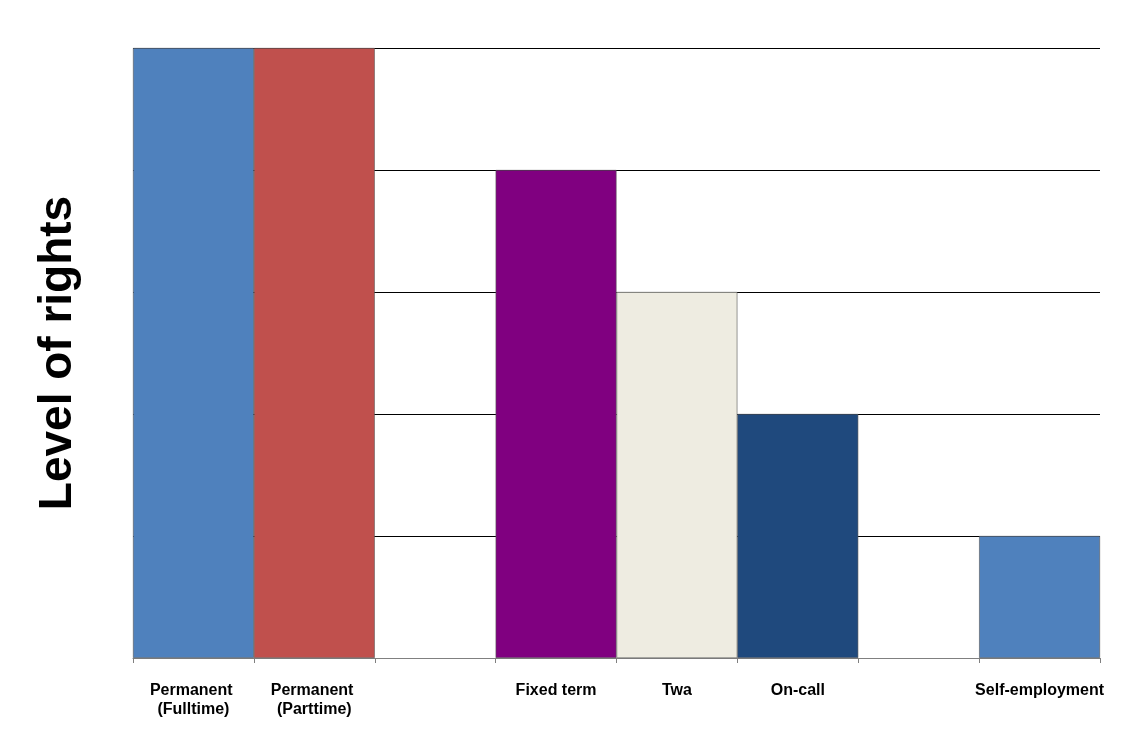  I want to click on x-tick-label: Permanent (Fulltime), so click(193, 699).